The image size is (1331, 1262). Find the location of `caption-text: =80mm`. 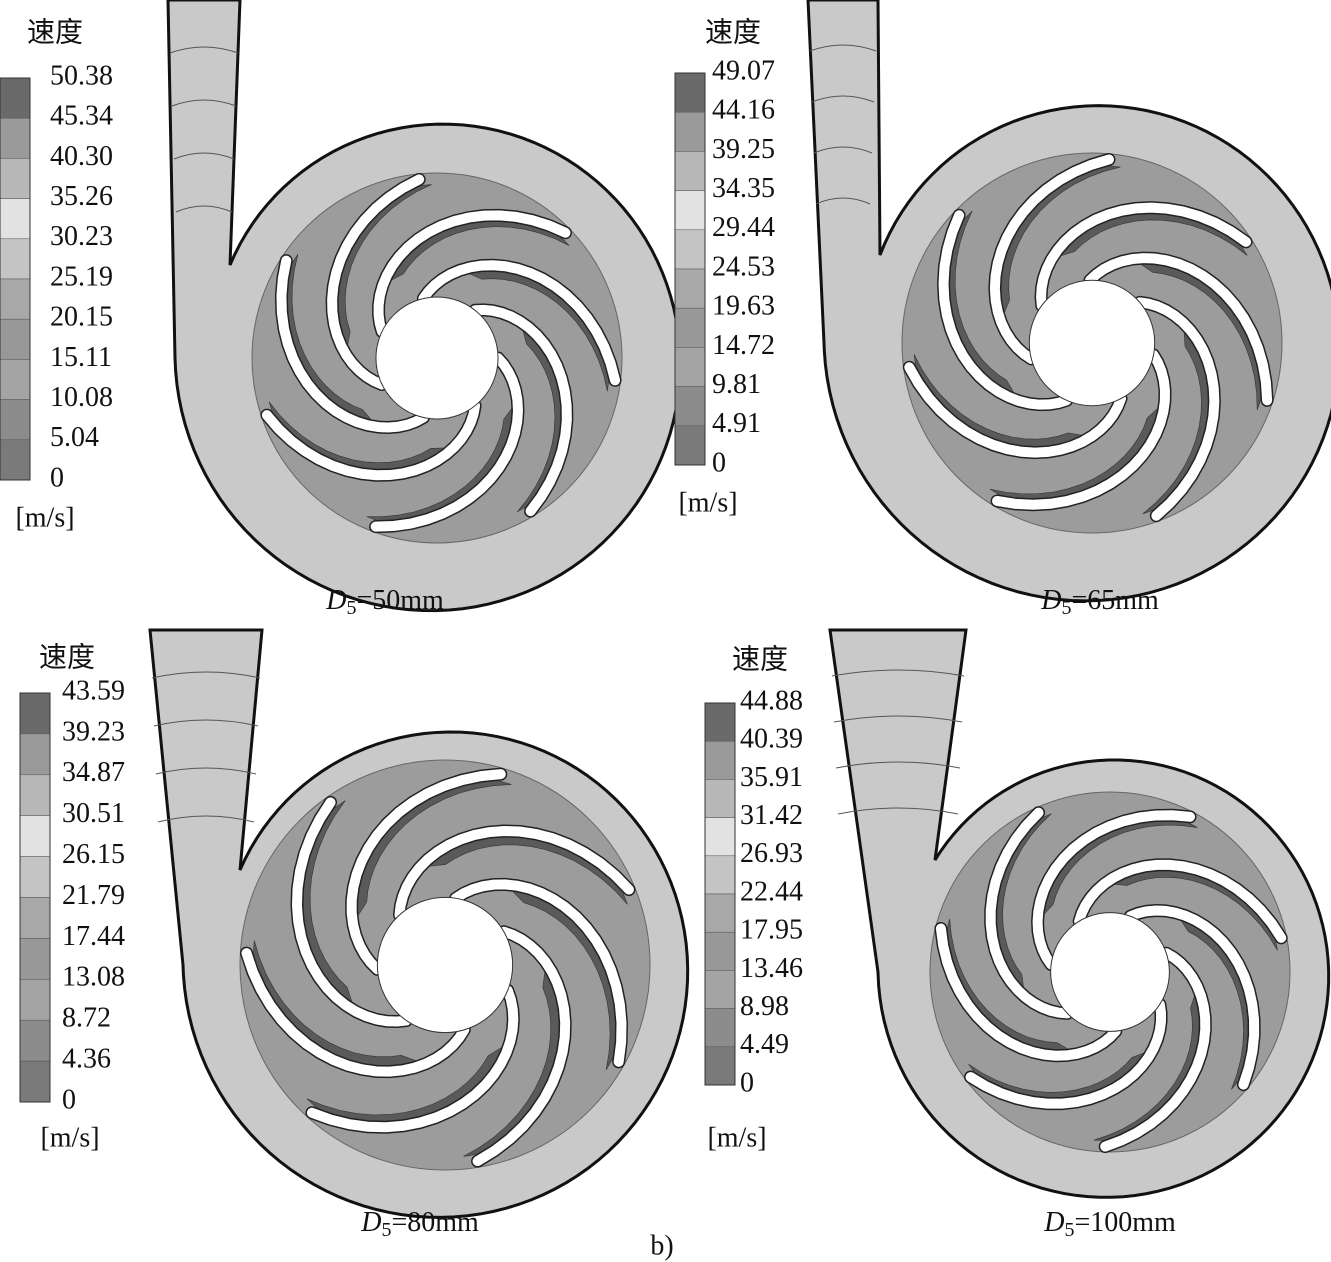

caption-text: =80mm is located at coordinates (435, 1222).